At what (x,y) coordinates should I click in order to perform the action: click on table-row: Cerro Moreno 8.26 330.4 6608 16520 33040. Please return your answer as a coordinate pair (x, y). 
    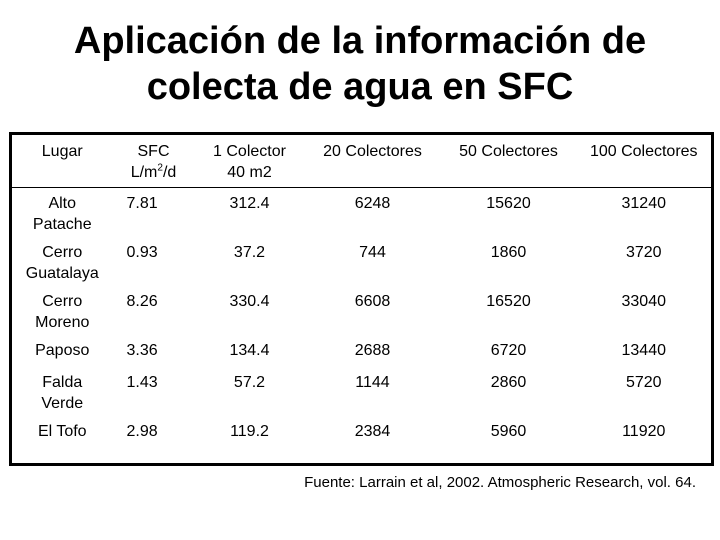
    Looking at the image, I should click on (362, 310).